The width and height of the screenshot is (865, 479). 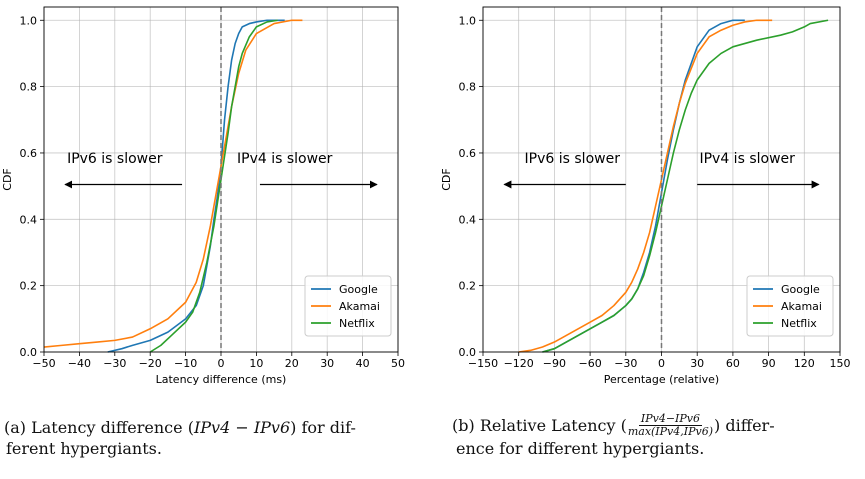 I want to click on caption-b-suffix: ) differ-, so click(x=744, y=425).